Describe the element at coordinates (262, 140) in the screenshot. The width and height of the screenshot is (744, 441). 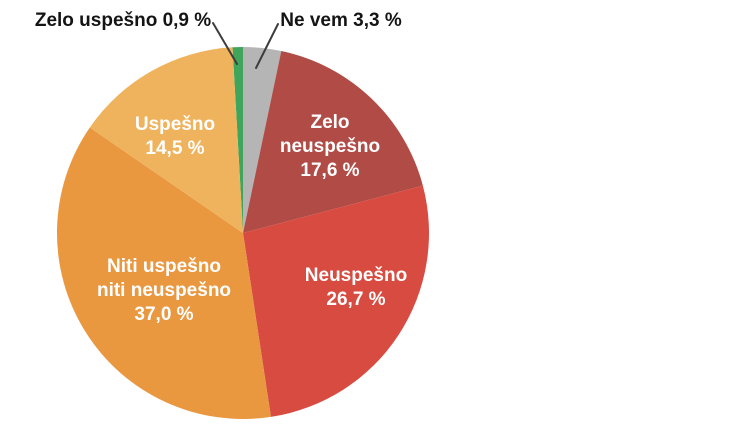
I see `pie-slice-ne-vem` at that location.